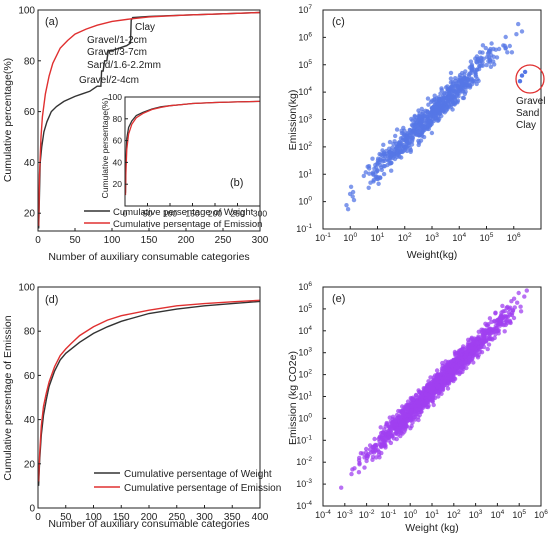 Image resolution: width=550 pixels, height=533 pixels. What do you see at coordinates (305, 9) in the screenshot?
I see `panel-c-ytick-label: 10⁷` at bounding box center [305, 9].